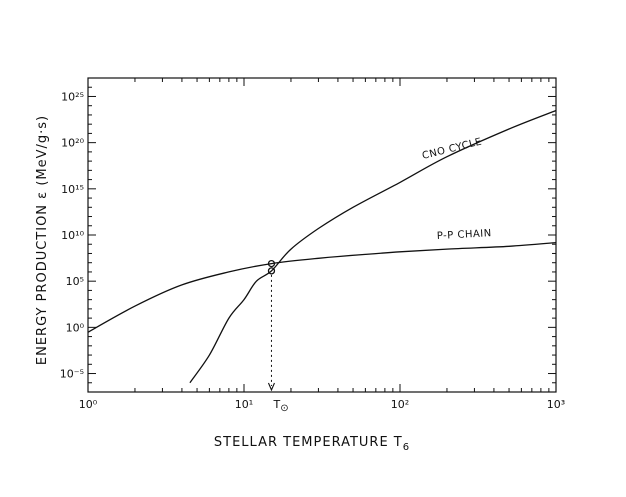  Describe the element at coordinates (75, 281) in the screenshot. I see `y-tick-label: 10⁵` at that location.